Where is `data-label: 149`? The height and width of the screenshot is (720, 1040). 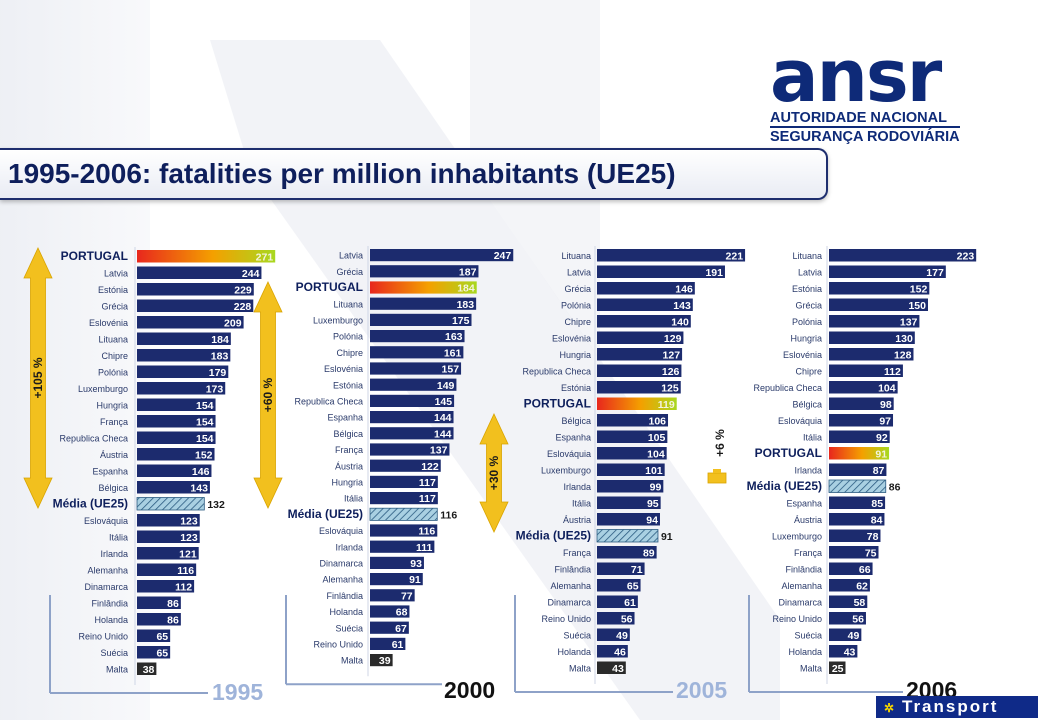
data-label: 149 is located at coordinates (446, 386).